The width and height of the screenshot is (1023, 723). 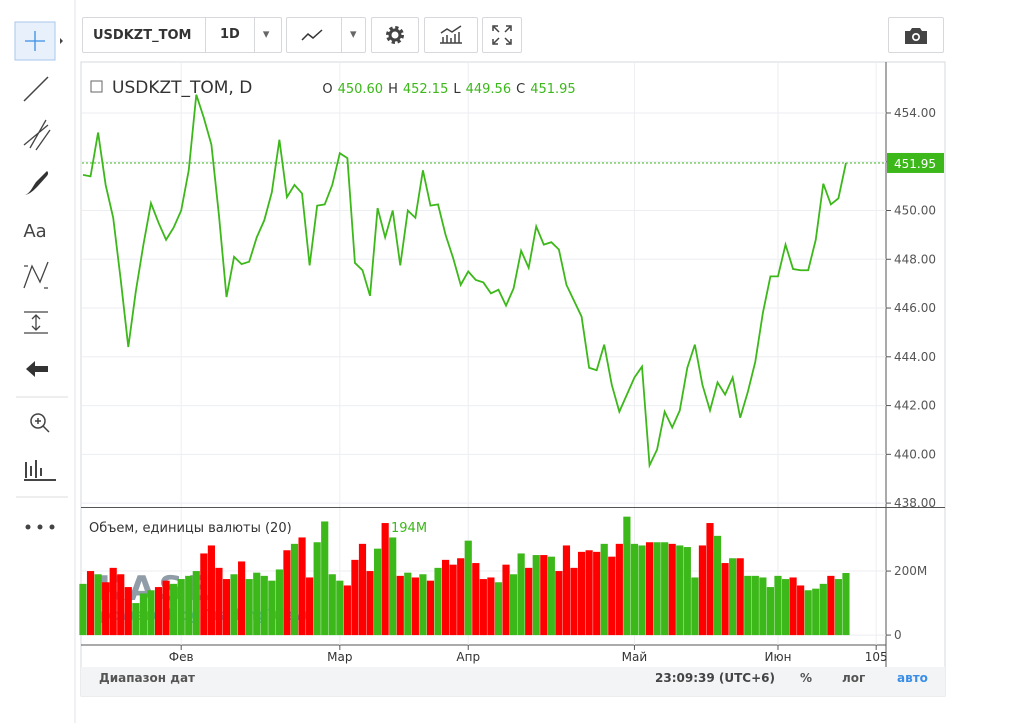 I want to click on zoom-icon, so click(x=42, y=425).